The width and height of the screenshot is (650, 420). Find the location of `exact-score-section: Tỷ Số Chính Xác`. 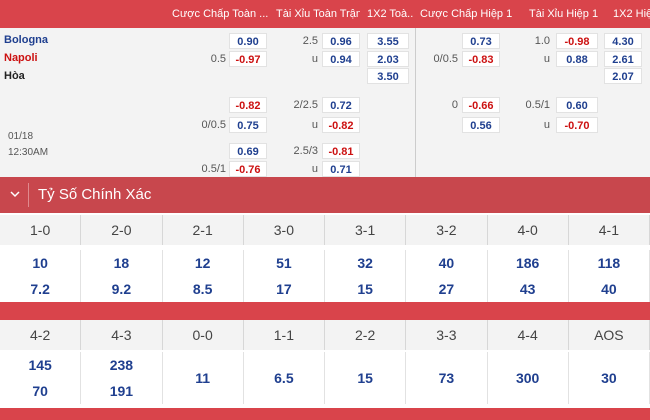

exact-score-section: Tỷ Số Chính Xác is located at coordinates (325, 195).